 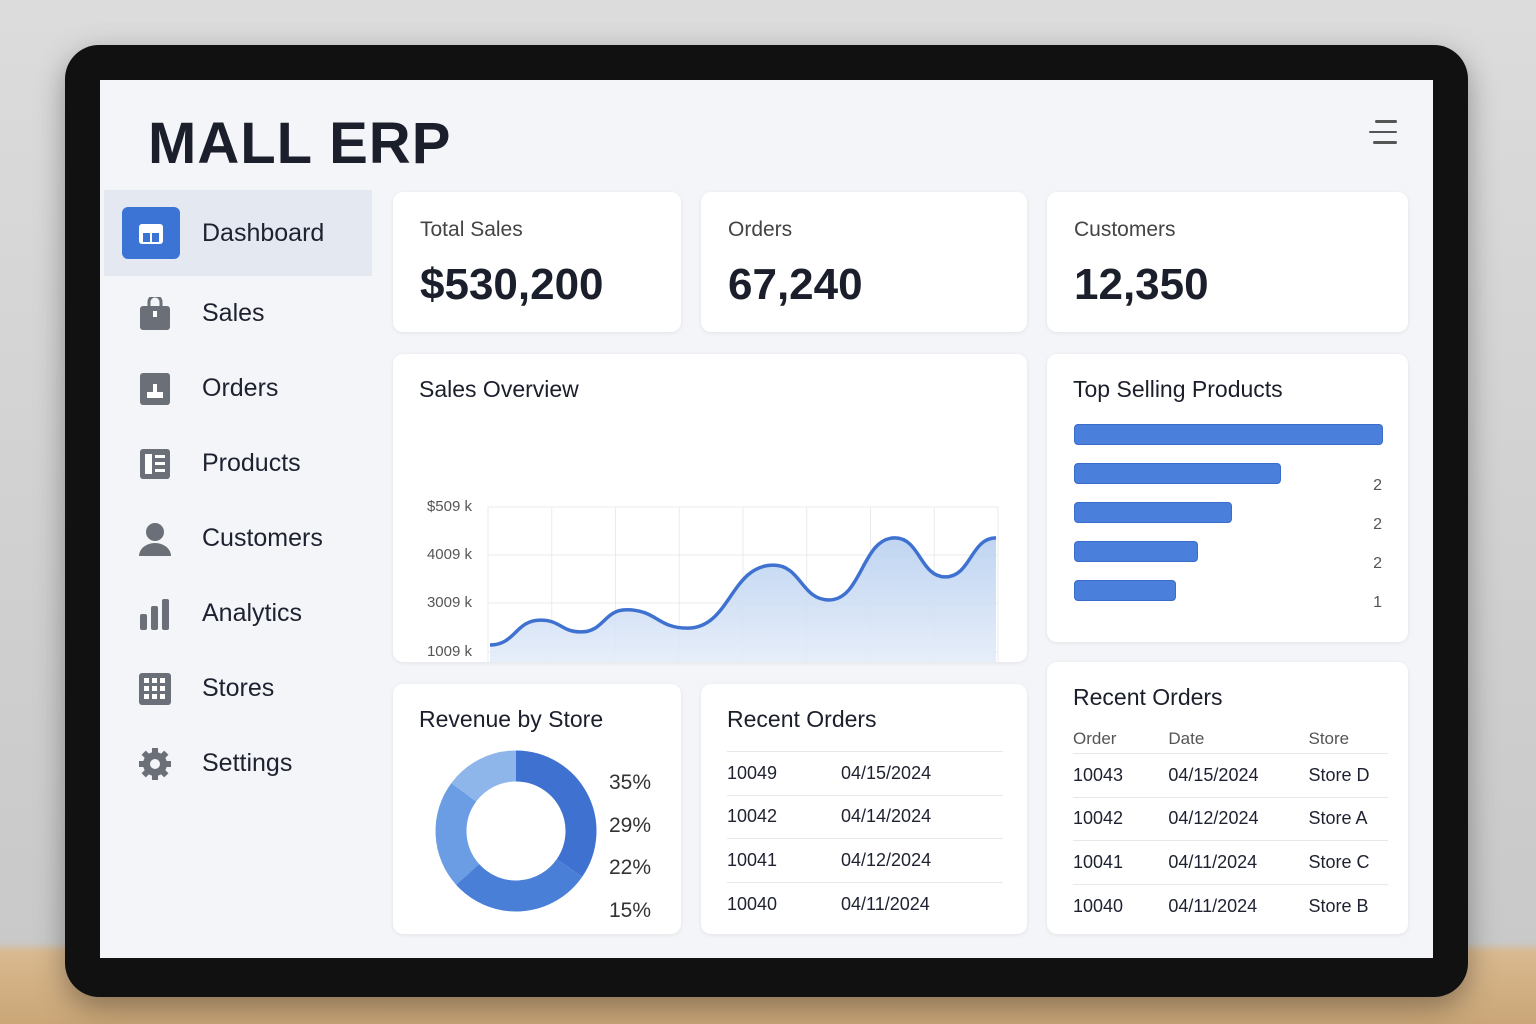 What do you see at coordinates (886, 816) in the screenshot?
I see `order-date: 04/14/2024` at bounding box center [886, 816].